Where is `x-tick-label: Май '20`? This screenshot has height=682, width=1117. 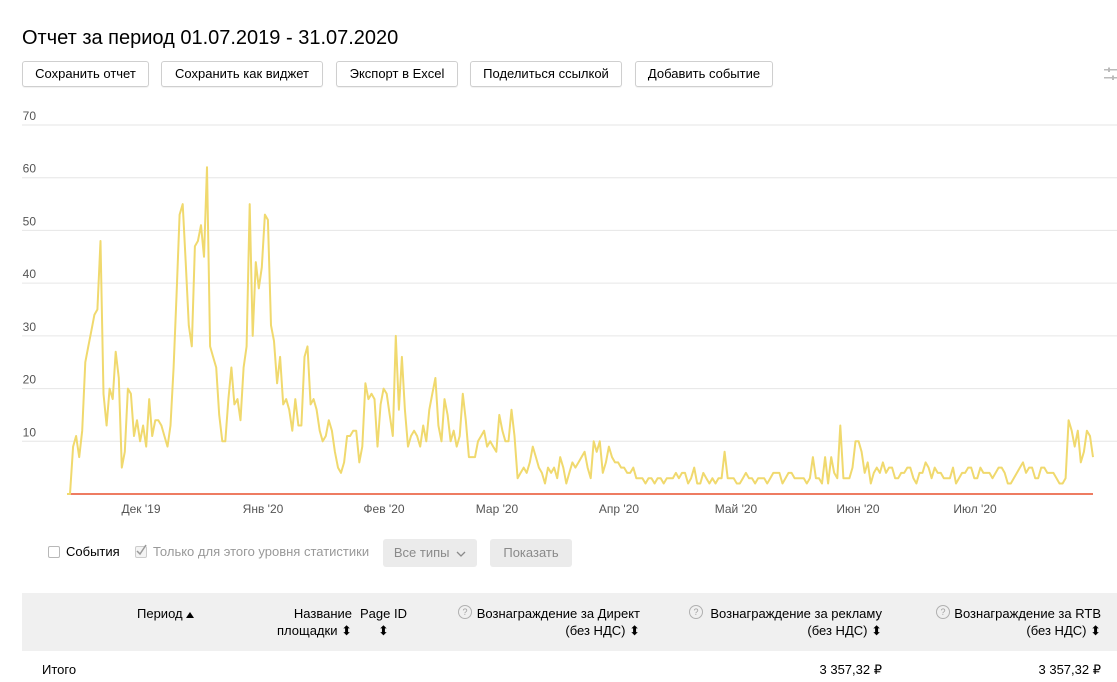 x-tick-label: Май '20 is located at coordinates (736, 509).